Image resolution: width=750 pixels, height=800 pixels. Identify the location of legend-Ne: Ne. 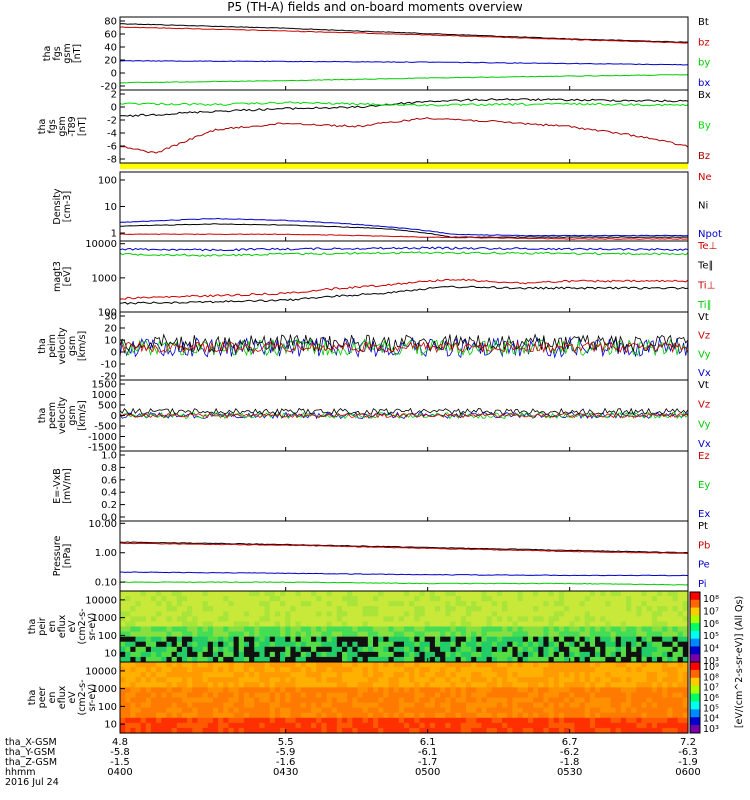
(705, 177).